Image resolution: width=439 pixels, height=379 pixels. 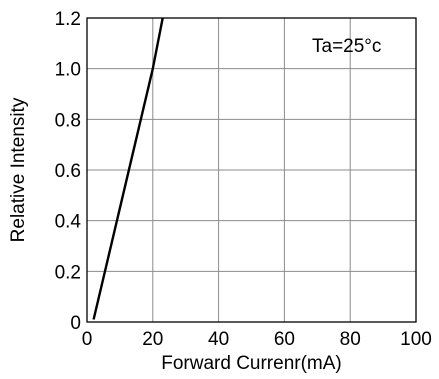 I want to click on y-tick-label: 0.4, so click(x=68, y=222).